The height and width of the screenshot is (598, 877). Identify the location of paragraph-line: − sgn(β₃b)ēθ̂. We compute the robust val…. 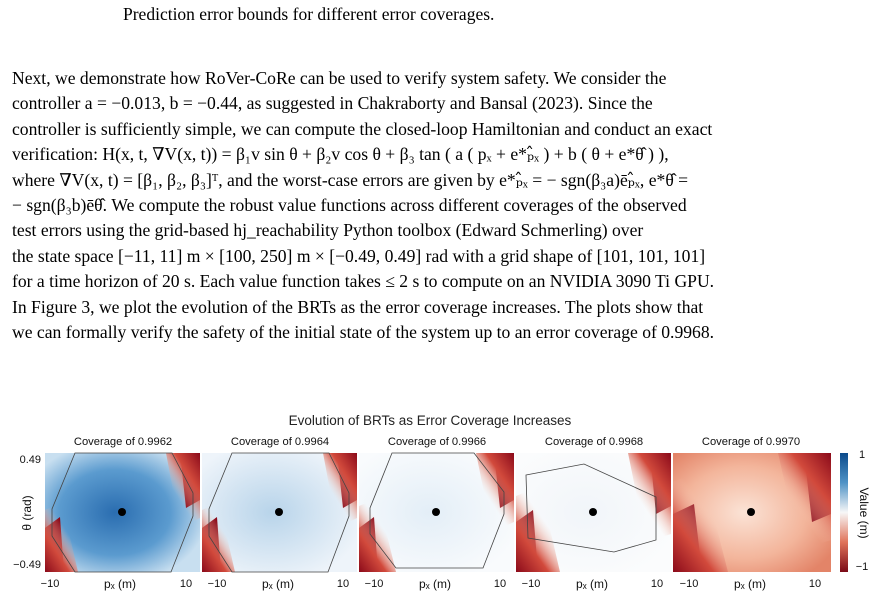
(349, 204).